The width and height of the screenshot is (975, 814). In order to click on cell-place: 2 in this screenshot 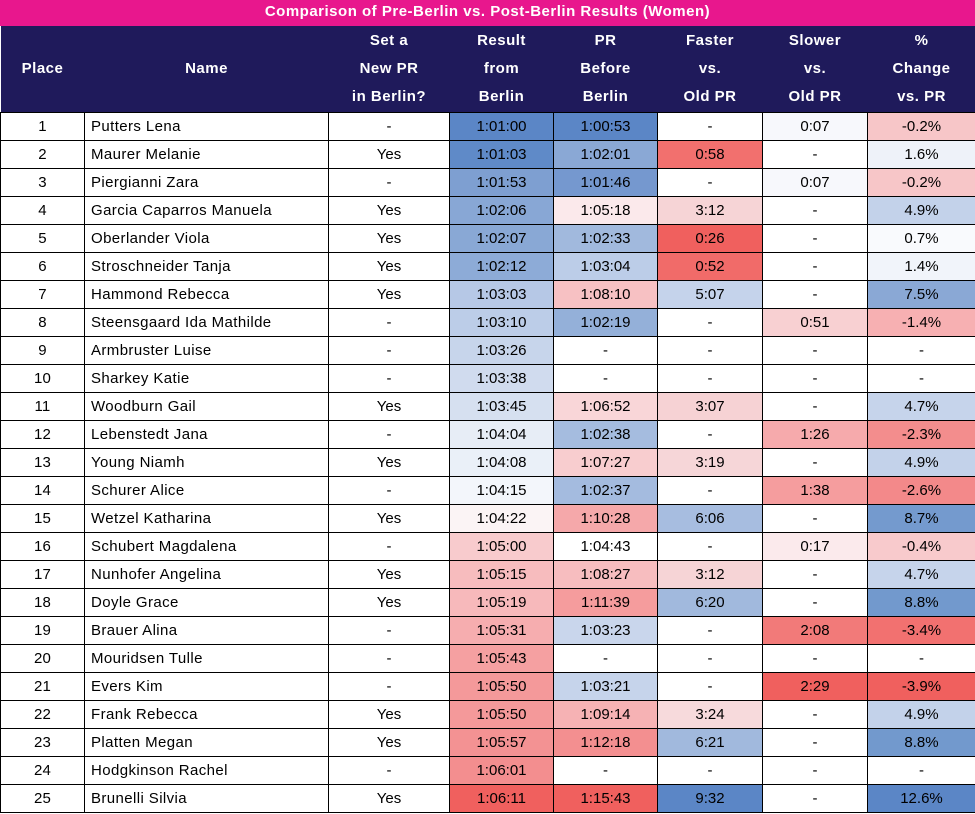, I will do `click(42, 154)`.